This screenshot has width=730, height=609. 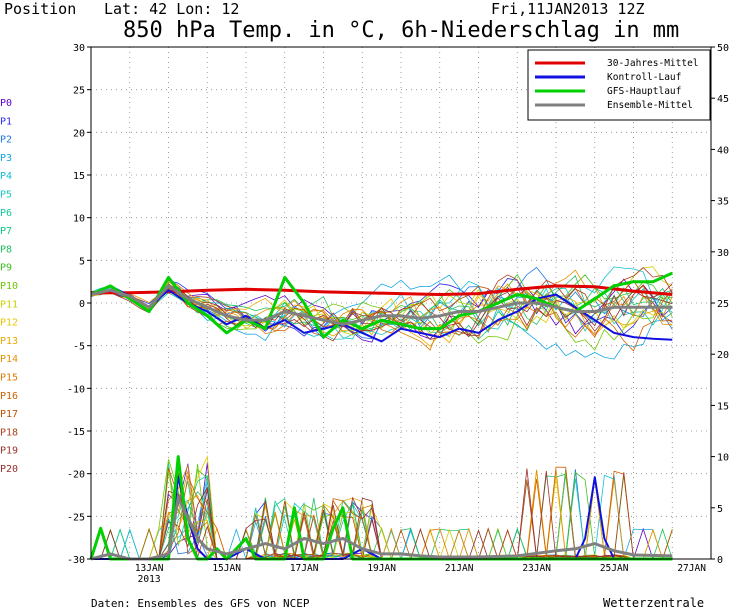 What do you see at coordinates (381, 568) in the screenshot?
I see `x-tick-label: 19JAN` at bounding box center [381, 568].